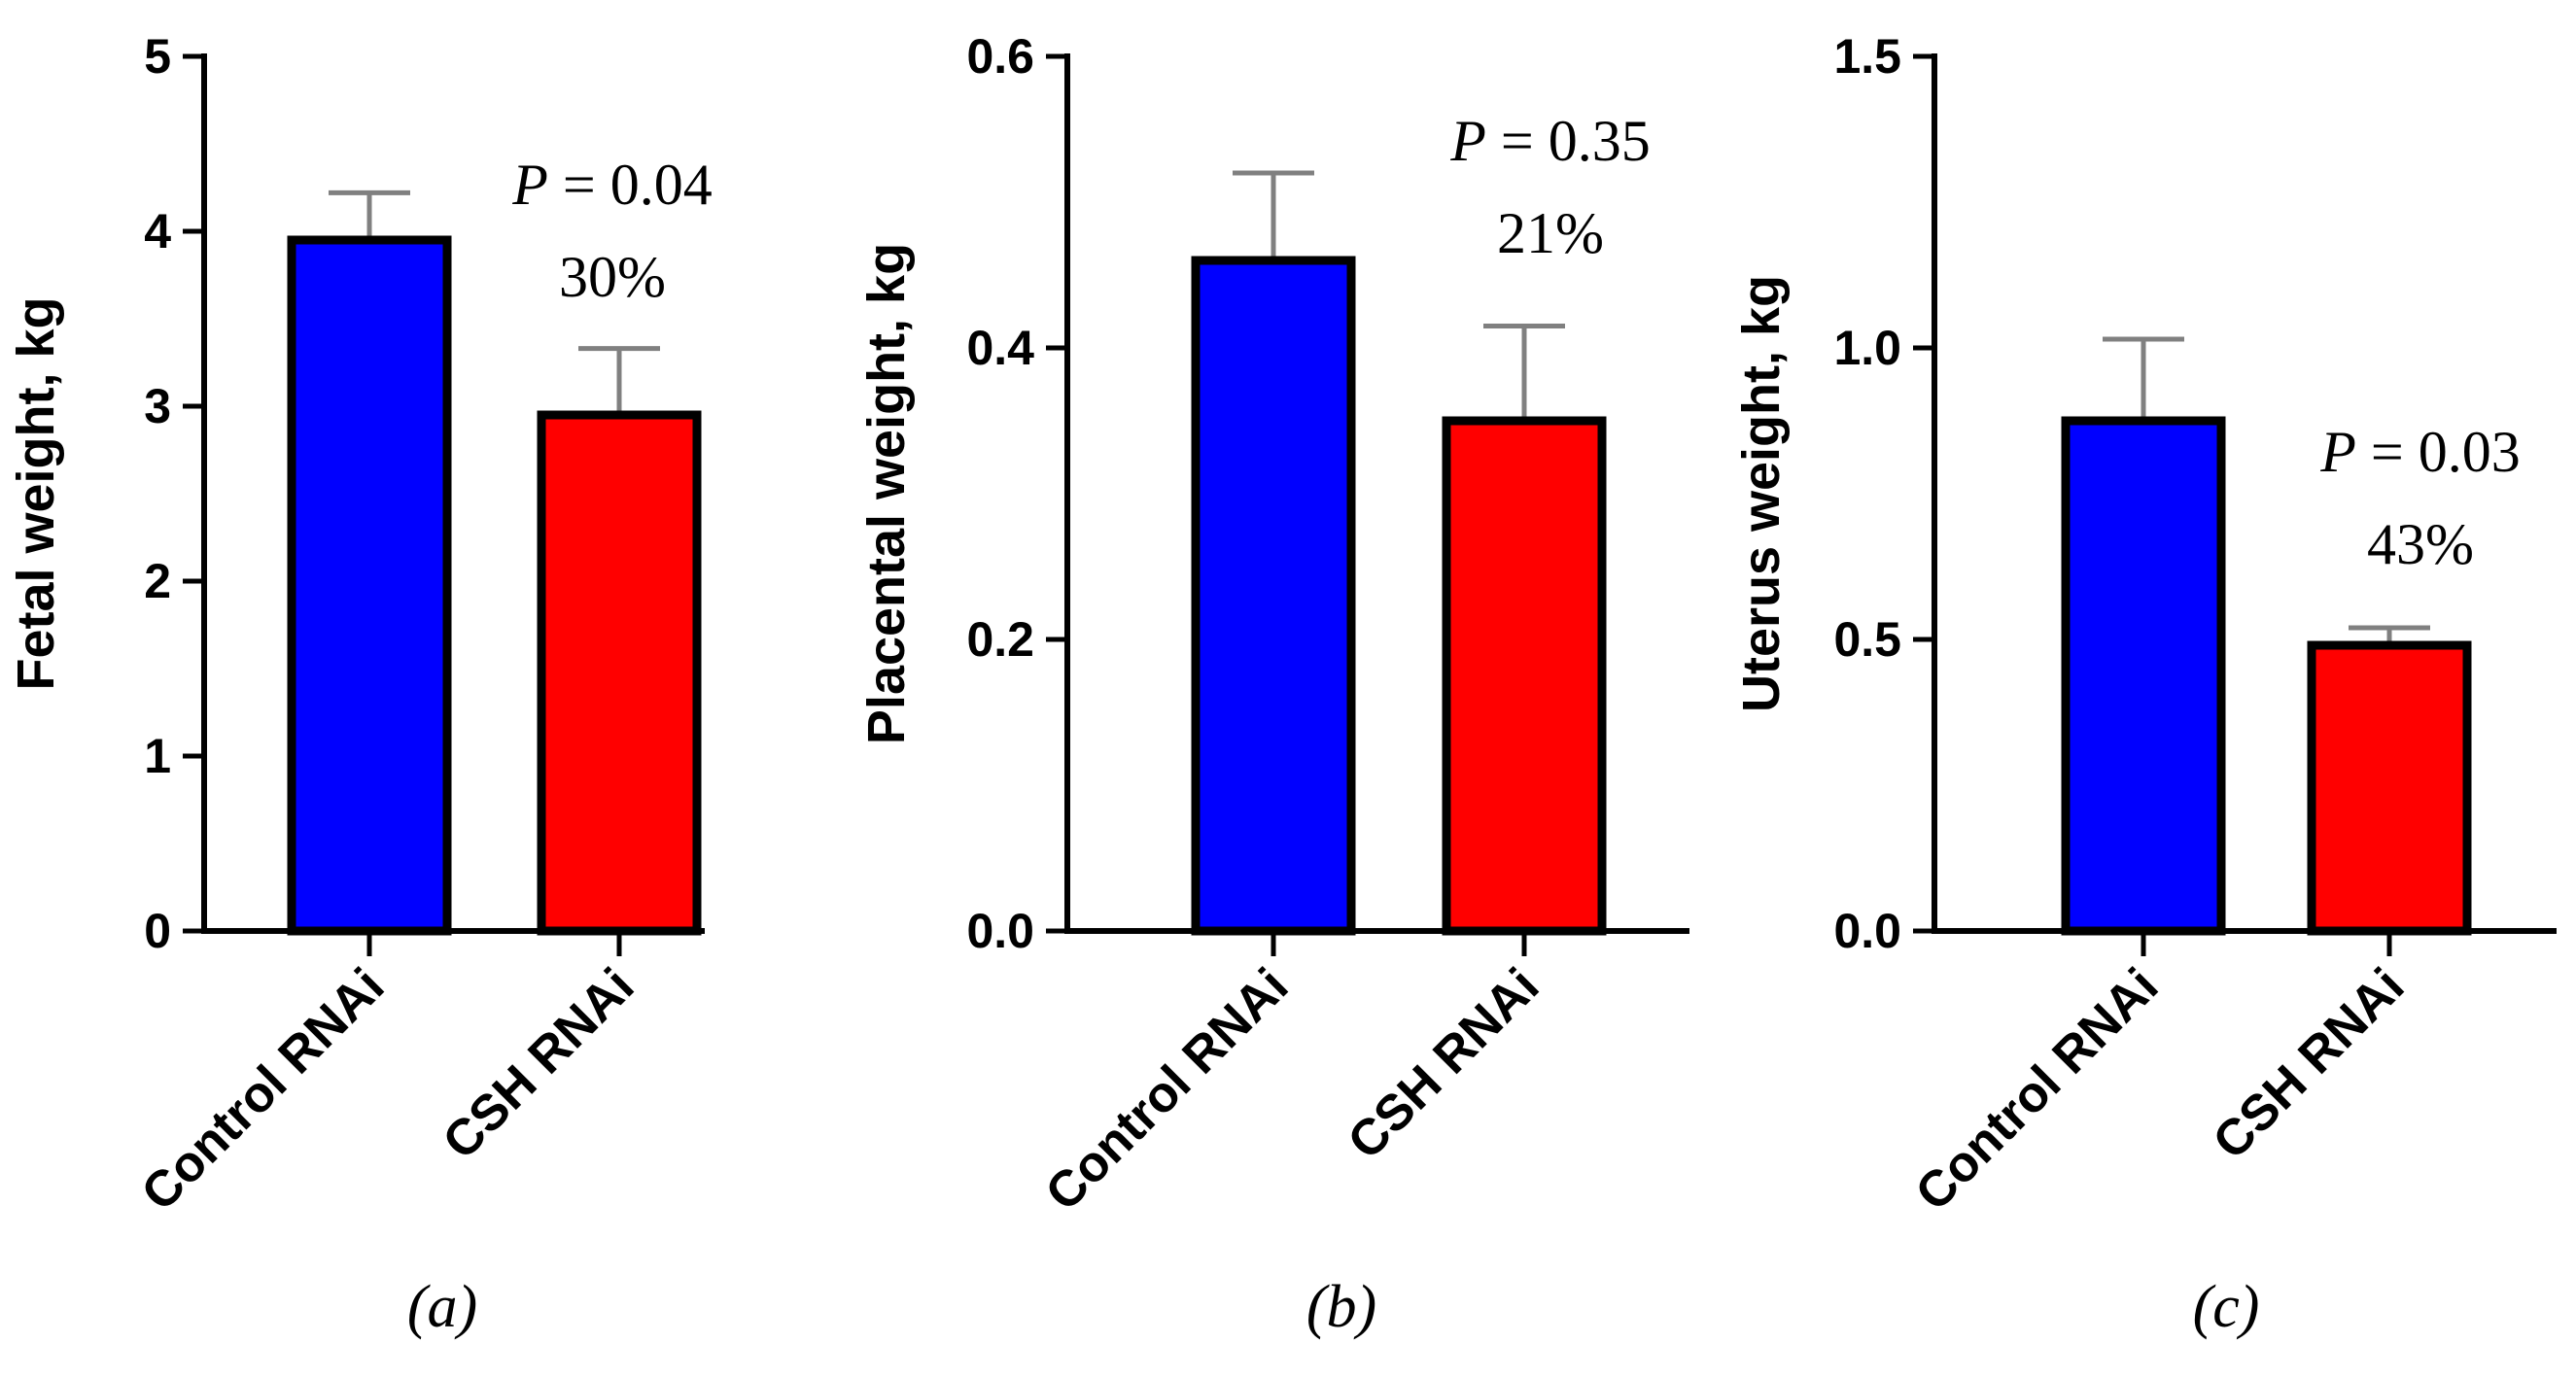  What do you see at coordinates (157, 581) in the screenshot?
I see `y-tick-label: 2` at bounding box center [157, 581].